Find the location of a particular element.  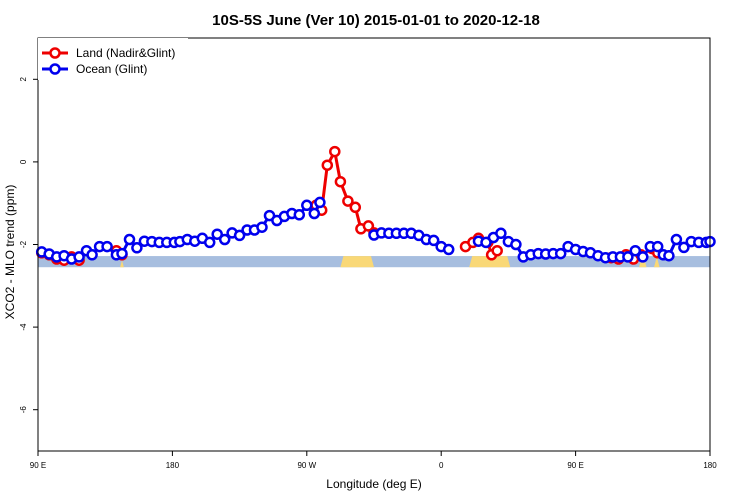

y-tick-label-1: 0 is located at coordinates (23, 161).